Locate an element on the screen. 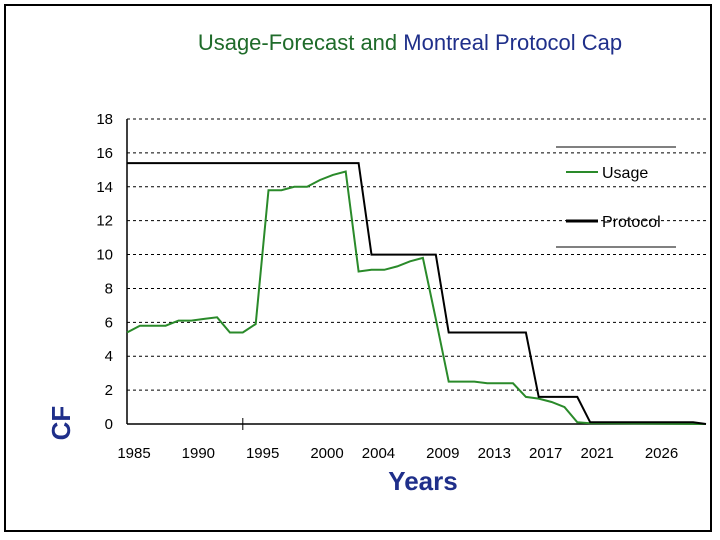  x-tick-label-2021: 2021 is located at coordinates (597, 453).